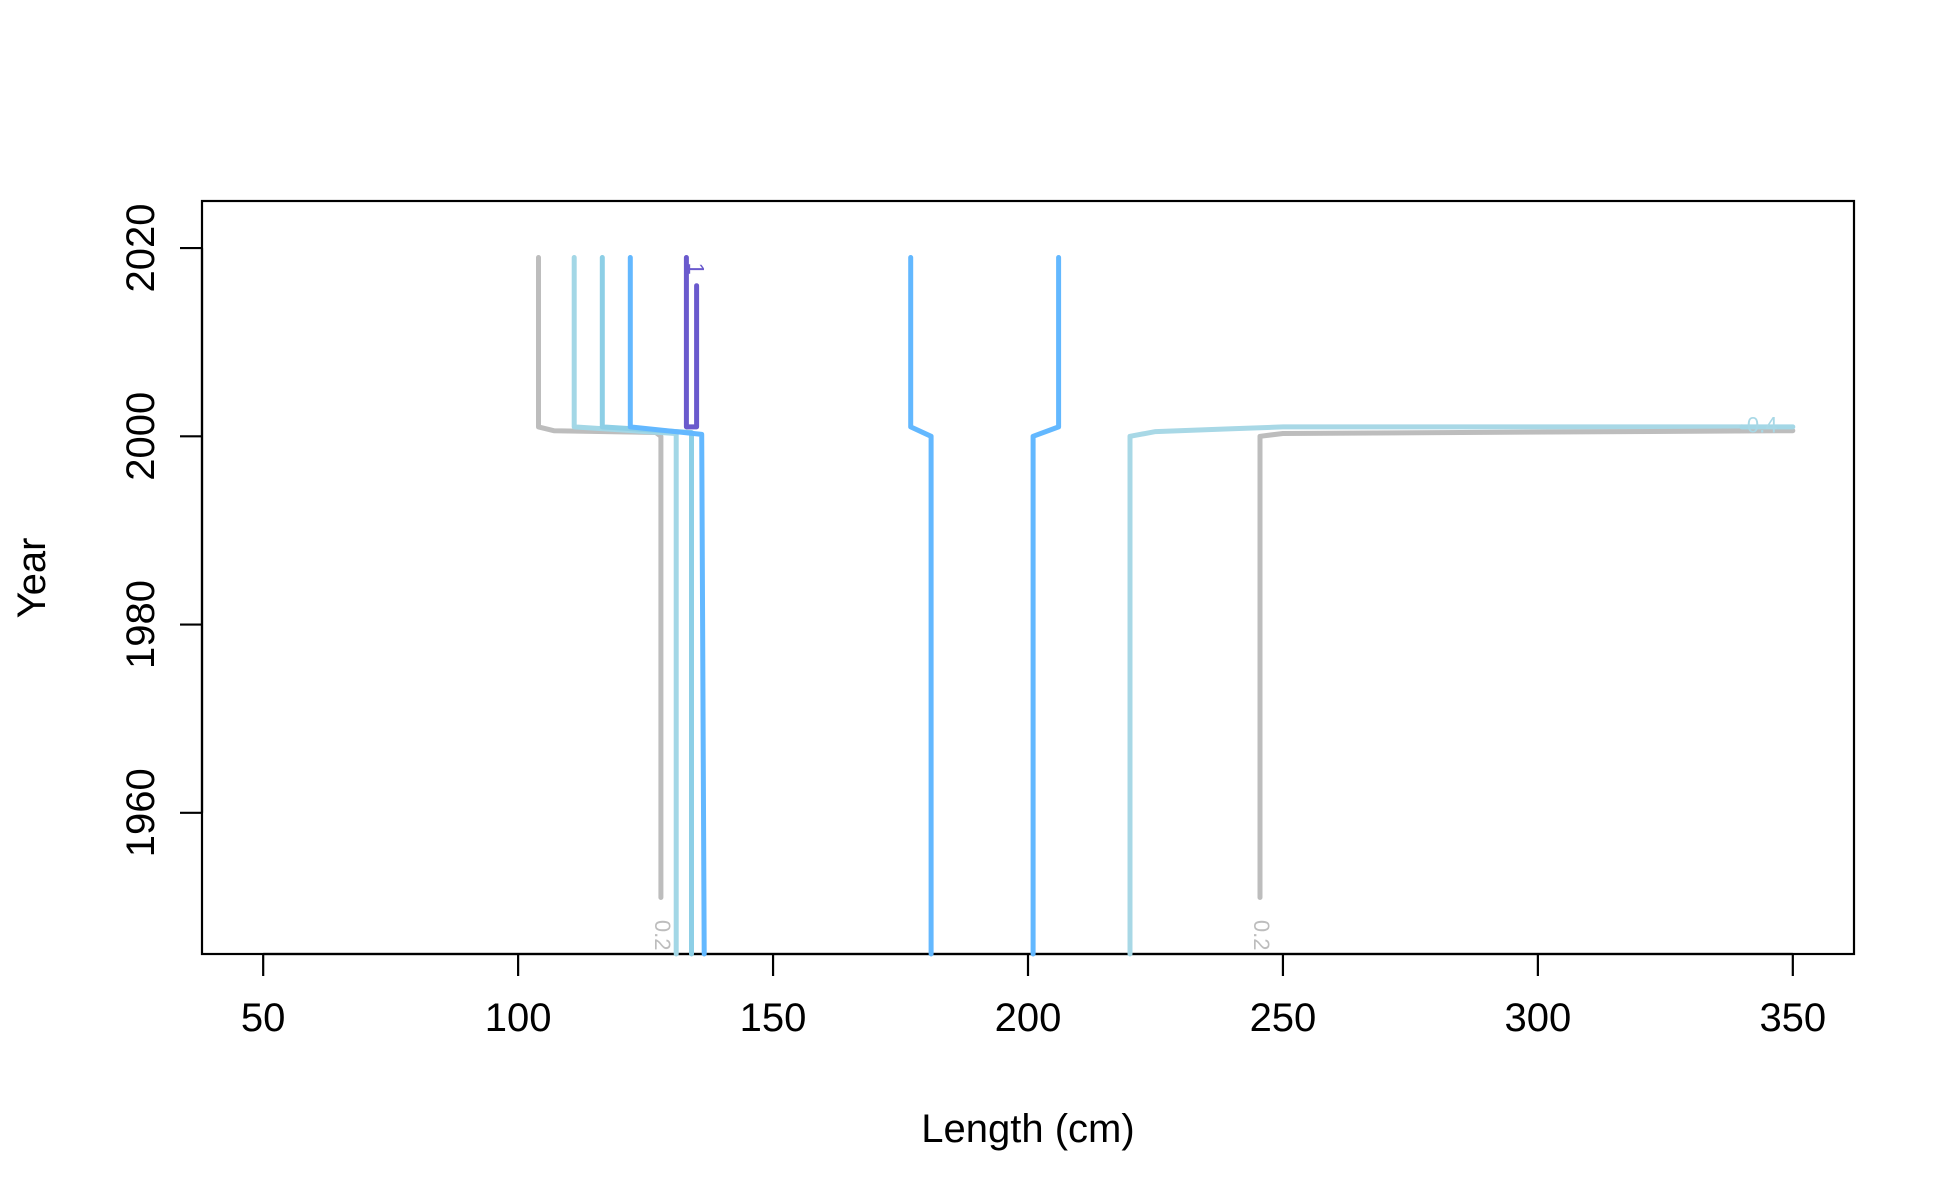 This screenshot has width=1950, height=1200. I want to click on y-axis: 1960 1980 2000 2020, so click(161, 530).